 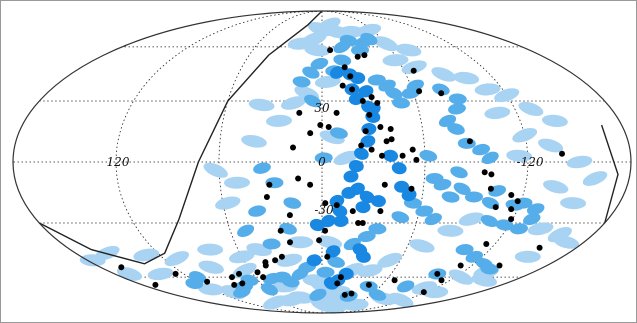 What do you see at coordinates (322, 108) in the screenshot?
I see `lat-tick-30: 30` at bounding box center [322, 108].